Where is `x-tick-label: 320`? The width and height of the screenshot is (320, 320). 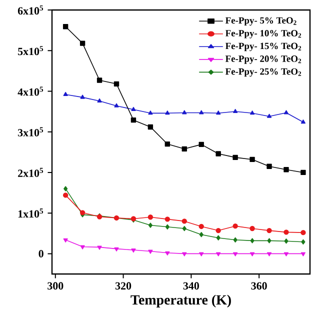
x-tick-label: 320 is located at coordinates (123, 286).